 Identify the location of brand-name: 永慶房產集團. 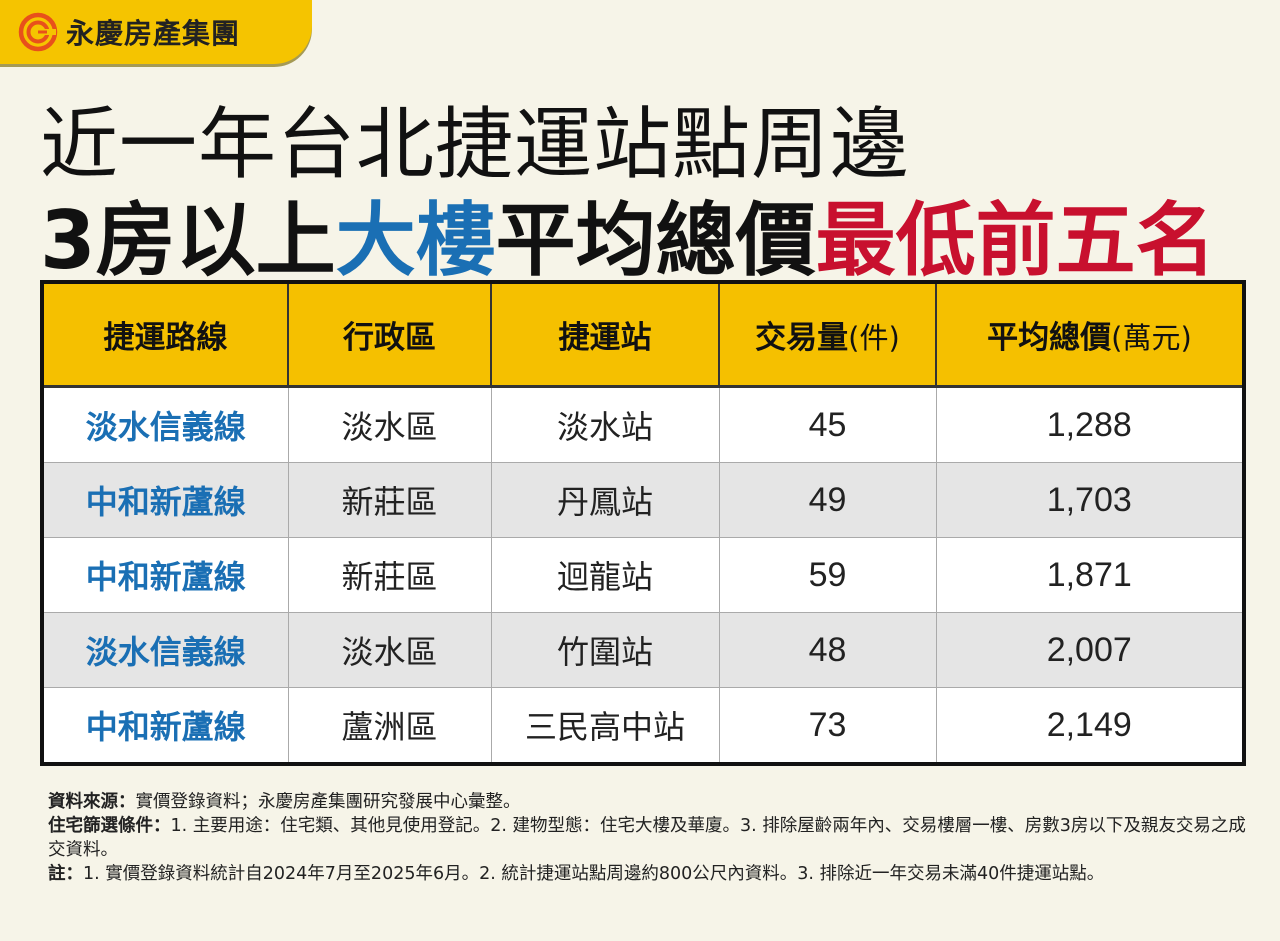
(153, 33).